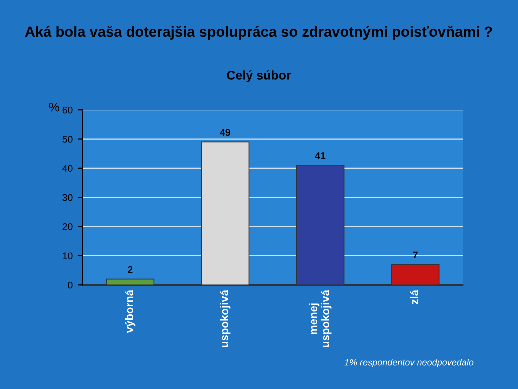 The width and height of the screenshot is (518, 389). I want to click on chart-subtitle: Celý súbor, so click(259, 76).